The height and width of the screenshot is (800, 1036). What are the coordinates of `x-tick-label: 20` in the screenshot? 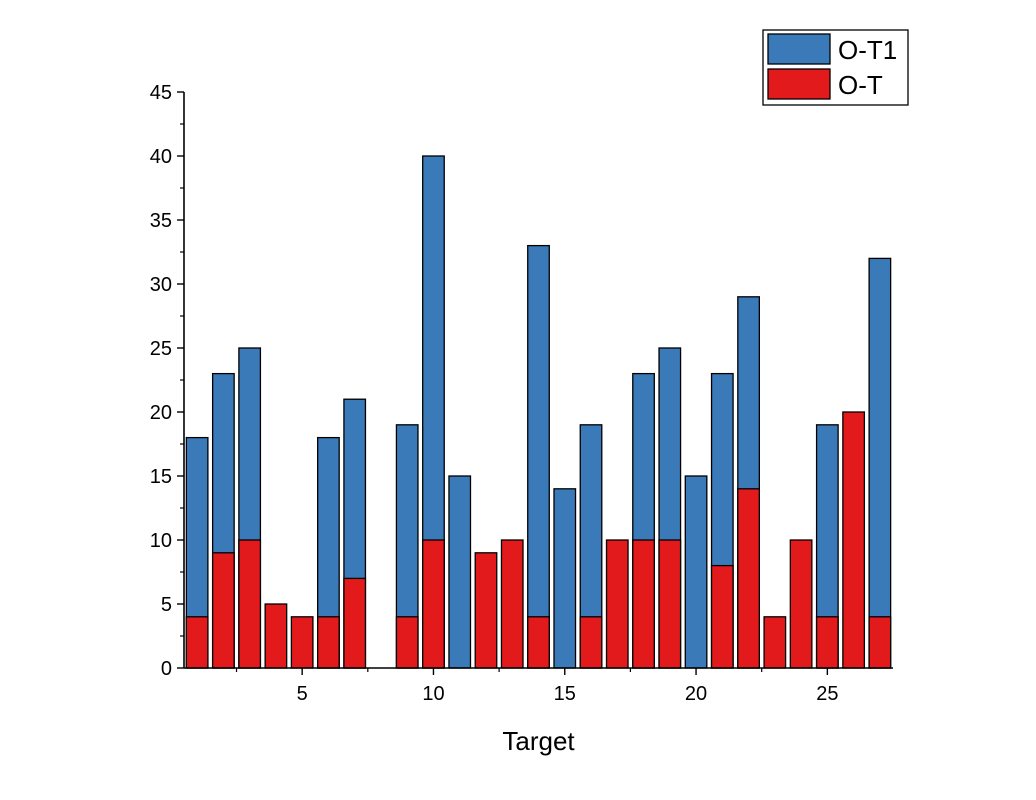 It's located at (696, 694).